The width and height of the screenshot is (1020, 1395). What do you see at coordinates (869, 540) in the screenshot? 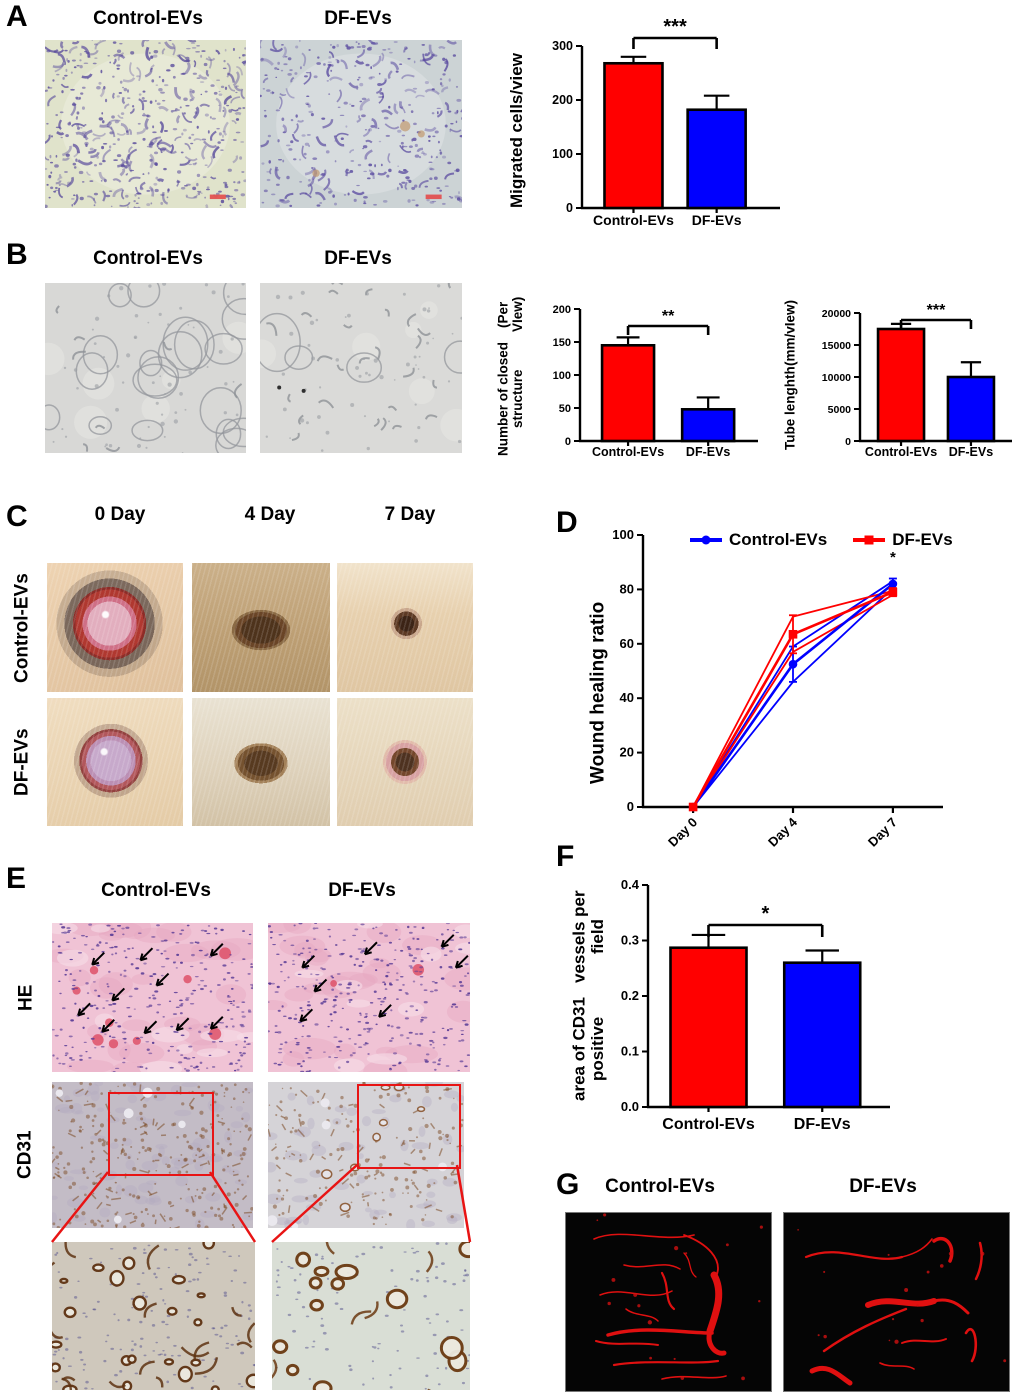
I see `square-marker-icon` at bounding box center [869, 540].